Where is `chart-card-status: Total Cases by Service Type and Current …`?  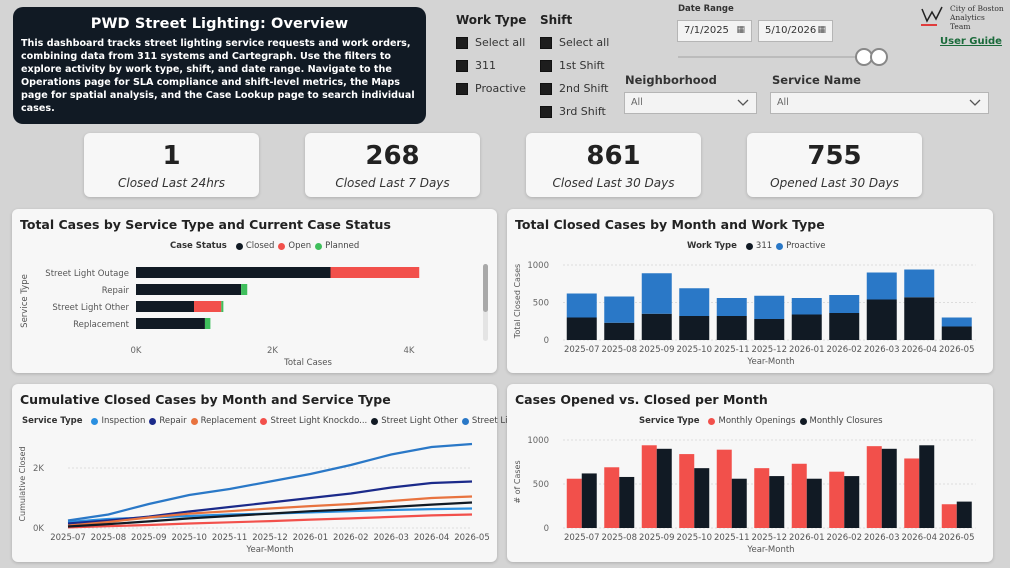
chart-card-status: Total Cases by Service Type and Current … is located at coordinates (254, 291).